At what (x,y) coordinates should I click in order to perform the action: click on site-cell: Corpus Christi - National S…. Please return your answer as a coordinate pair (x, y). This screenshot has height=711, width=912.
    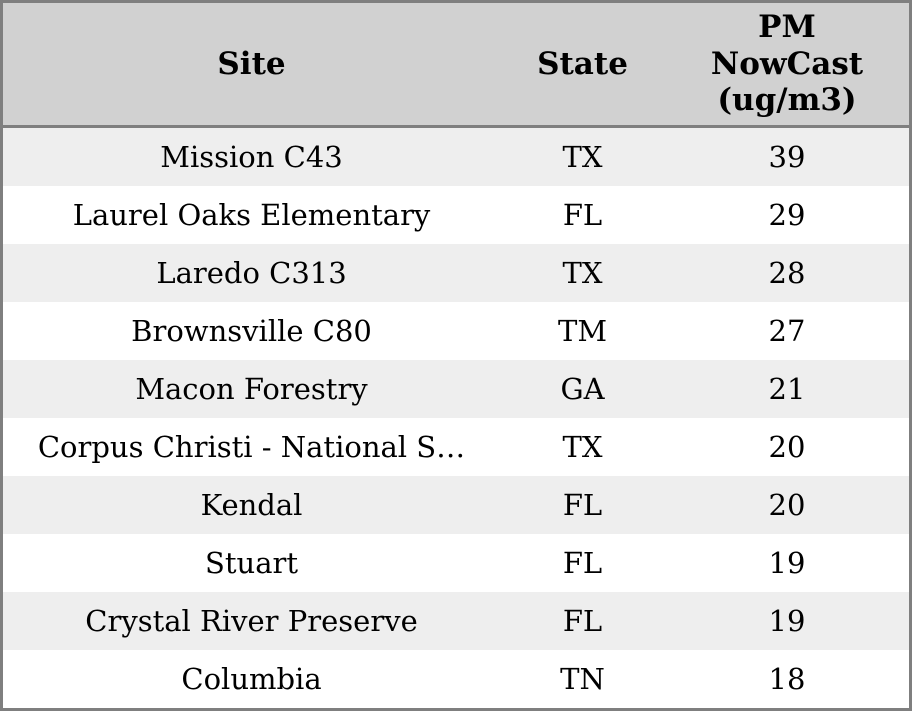
    Looking at the image, I should click on (251, 447).